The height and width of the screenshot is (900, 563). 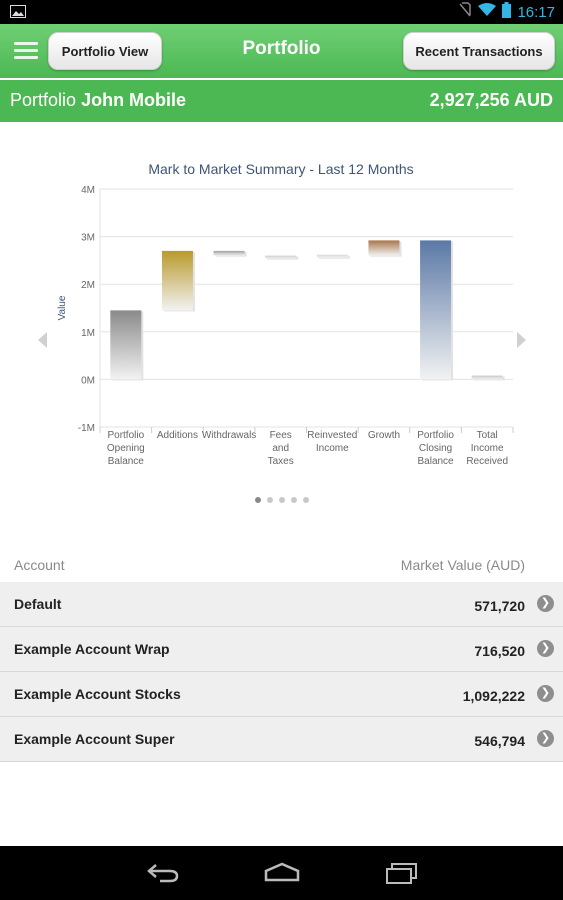 I want to click on x-tick-label: Received, so click(x=487, y=461).